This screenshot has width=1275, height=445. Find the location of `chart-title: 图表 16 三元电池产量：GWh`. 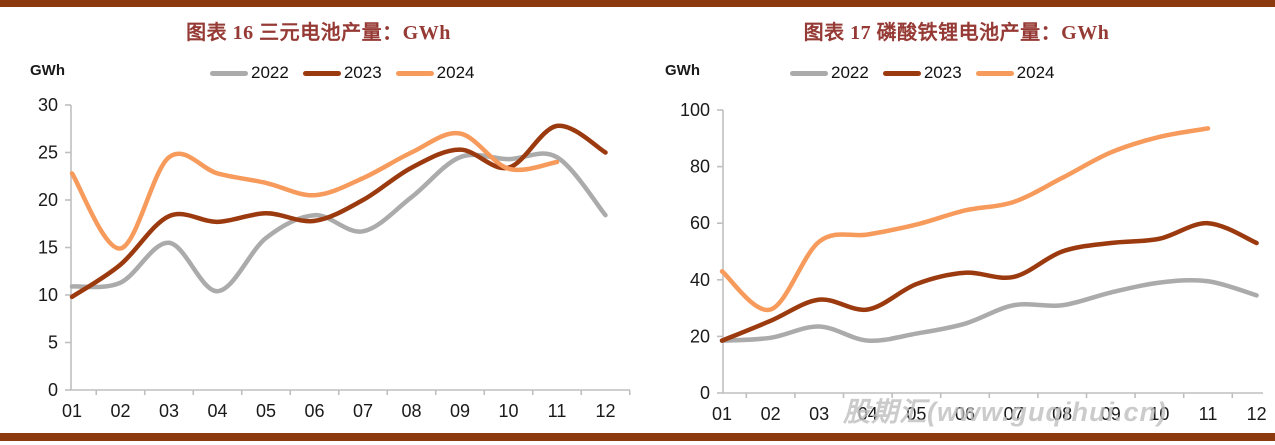

chart-title: 图表 16 三元电池产量：GWh is located at coordinates (318, 33).